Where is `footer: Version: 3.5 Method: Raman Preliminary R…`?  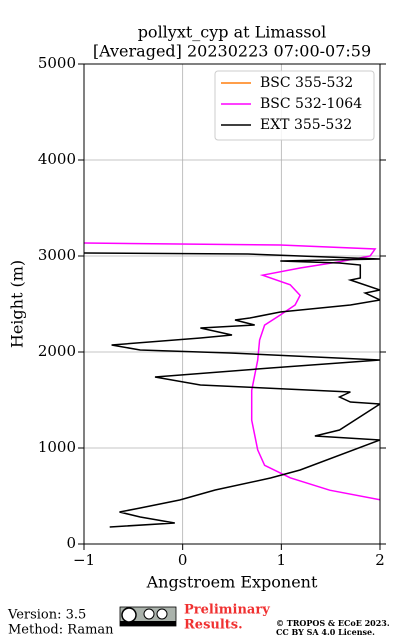 footer: Version: 3.5 Method: Raman Preliminary R… is located at coordinates (198, 620).